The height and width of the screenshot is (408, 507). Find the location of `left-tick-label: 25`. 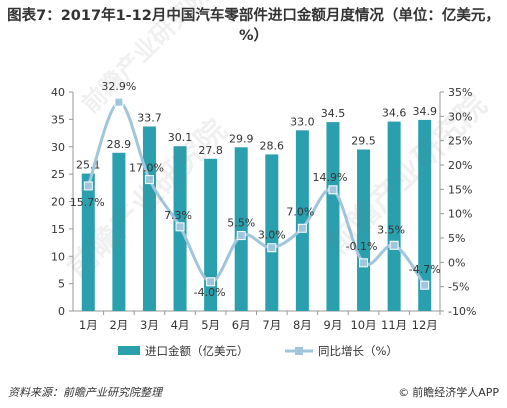

left-tick-label: 25 is located at coordinates (58, 174).